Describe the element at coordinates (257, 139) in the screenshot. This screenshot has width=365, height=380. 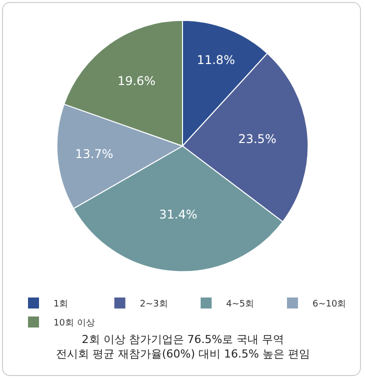
I see `data-label: 23.5%` at that location.